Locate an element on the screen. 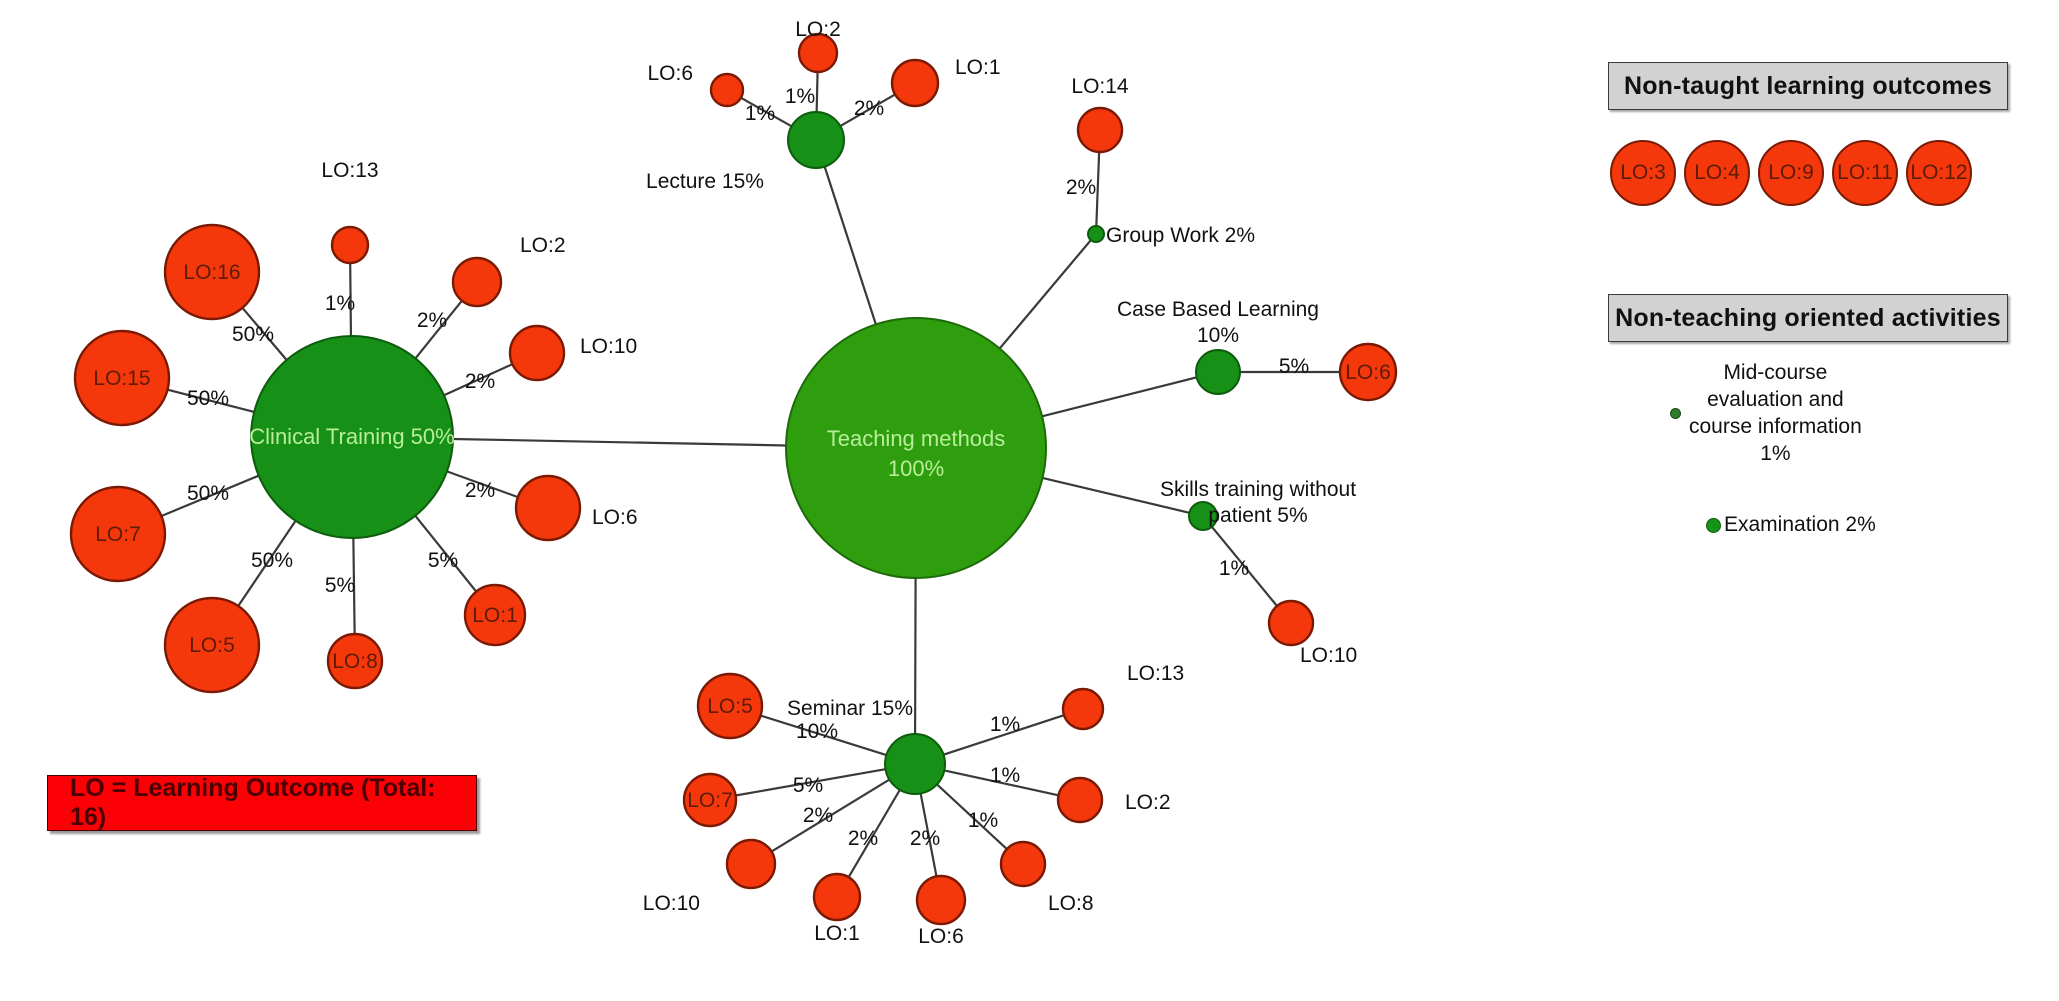 Image resolution: width=2059 pixels, height=1001 pixels. non-taught-lo-chip-0: LO:3 is located at coordinates (1643, 173).